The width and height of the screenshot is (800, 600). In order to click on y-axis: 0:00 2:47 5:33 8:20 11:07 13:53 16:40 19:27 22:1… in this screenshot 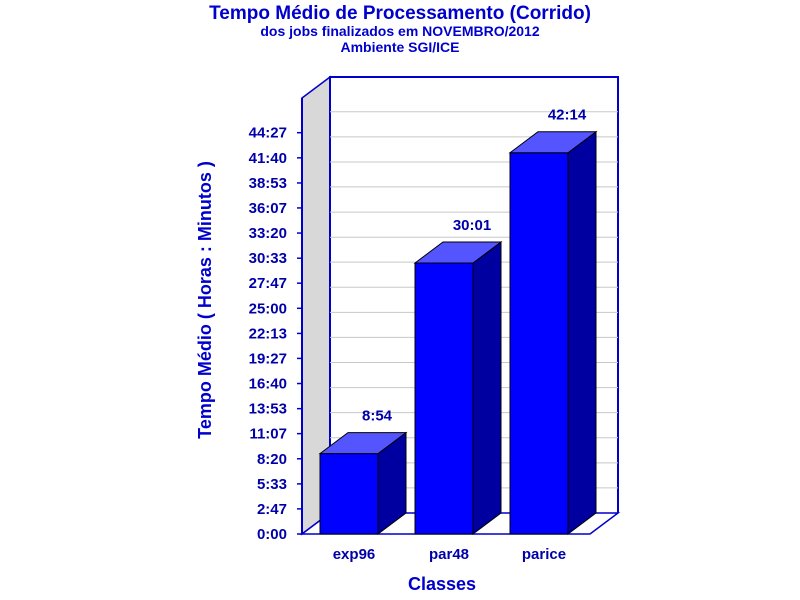, I will do `click(276, 320)`.